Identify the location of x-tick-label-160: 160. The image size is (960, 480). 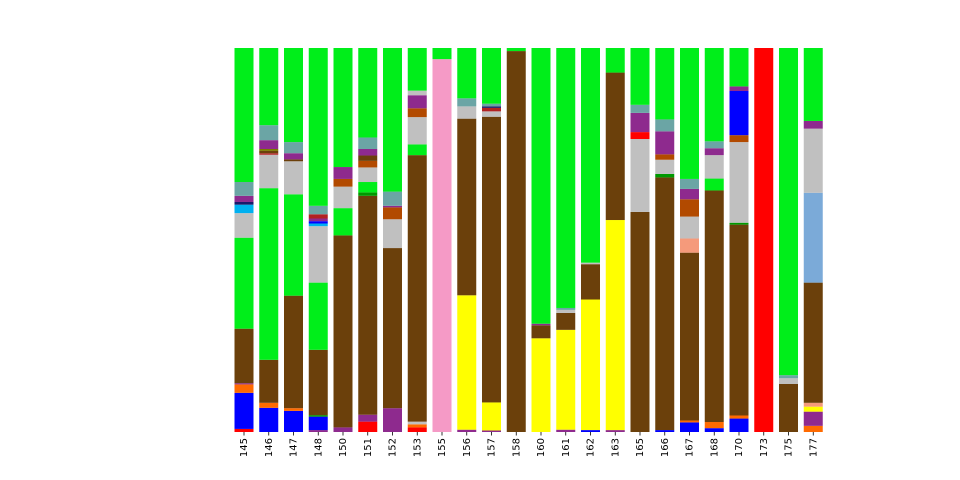
(541, 447).